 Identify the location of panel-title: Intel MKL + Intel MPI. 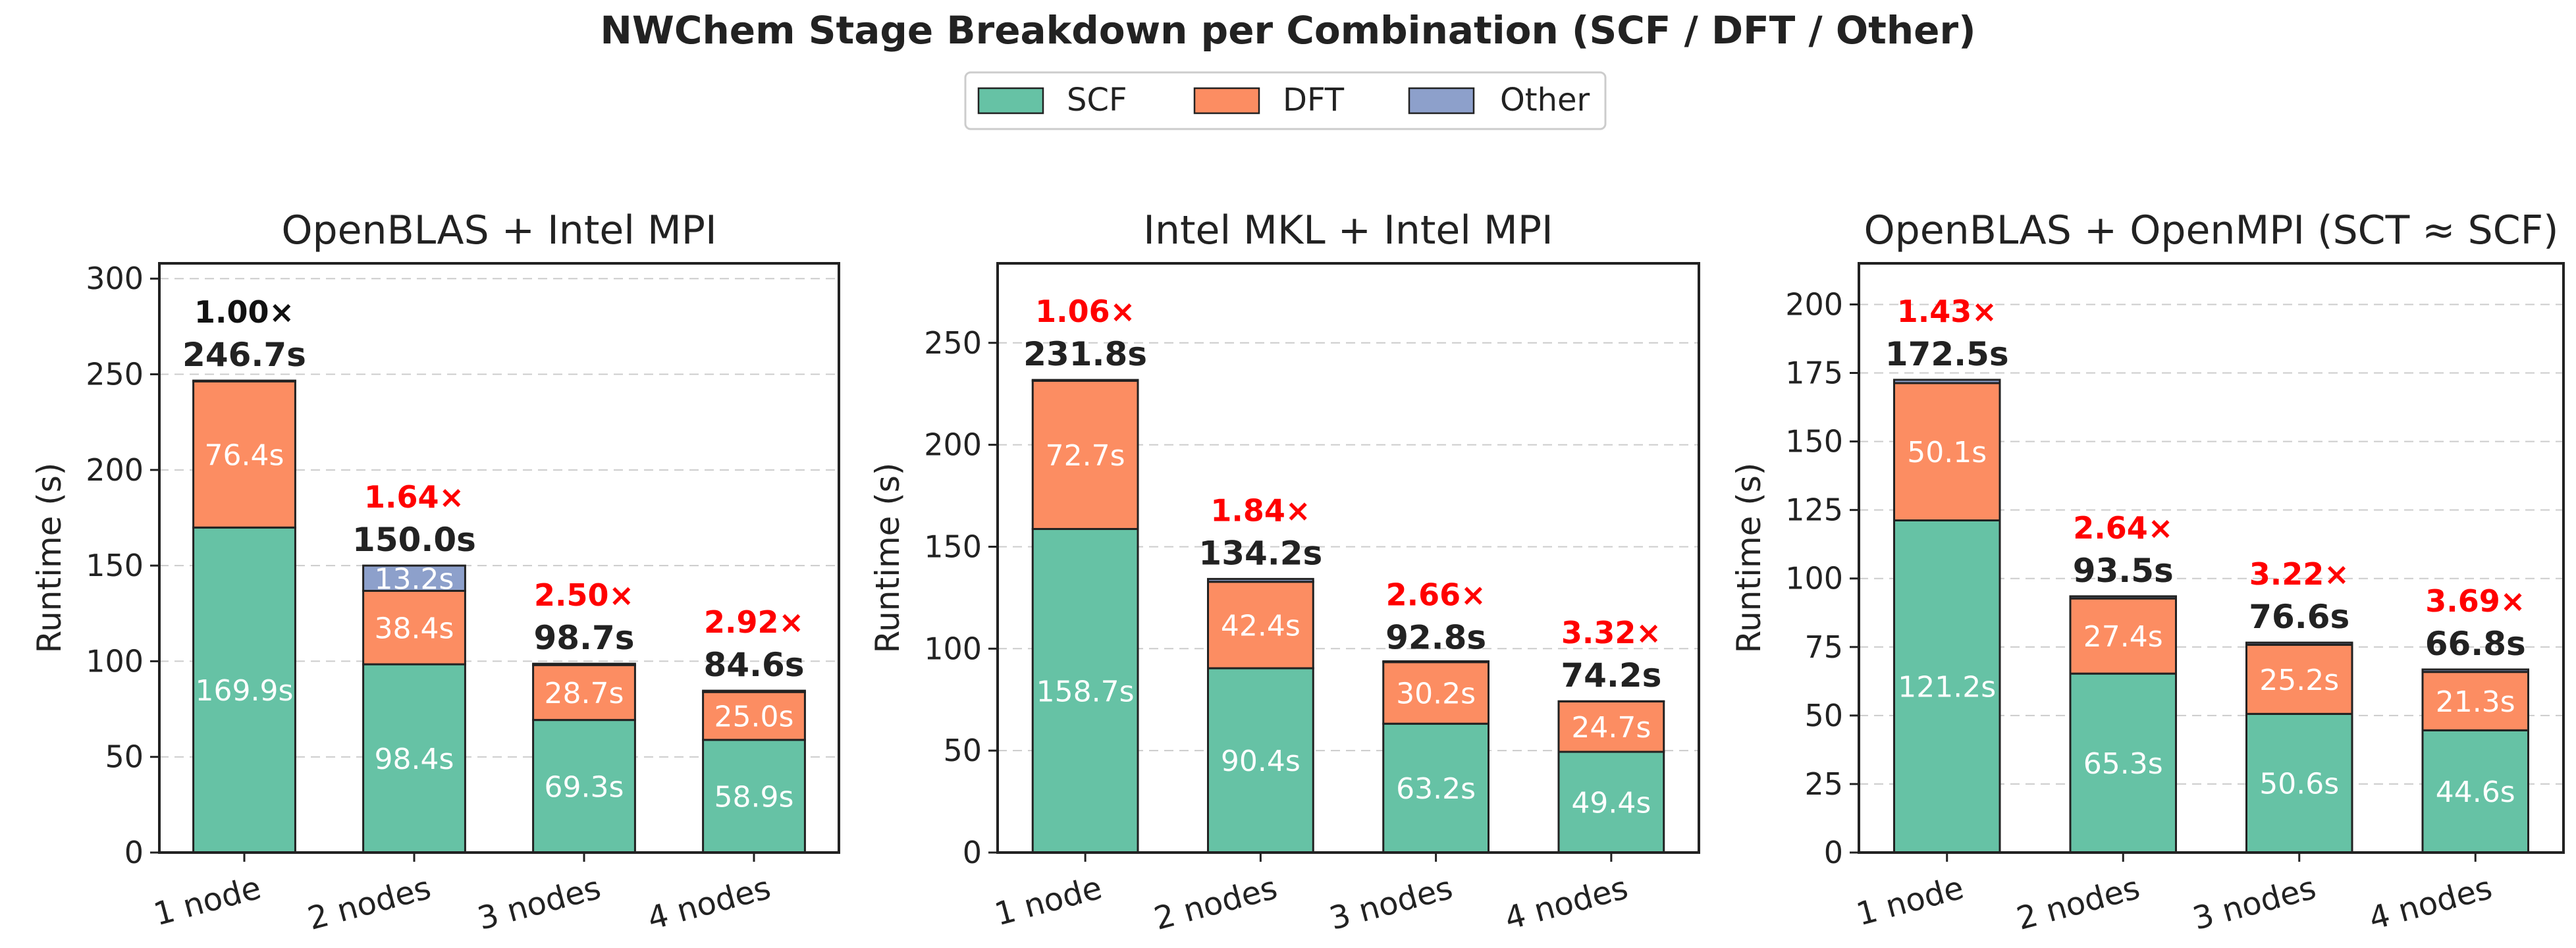
(1348, 230).